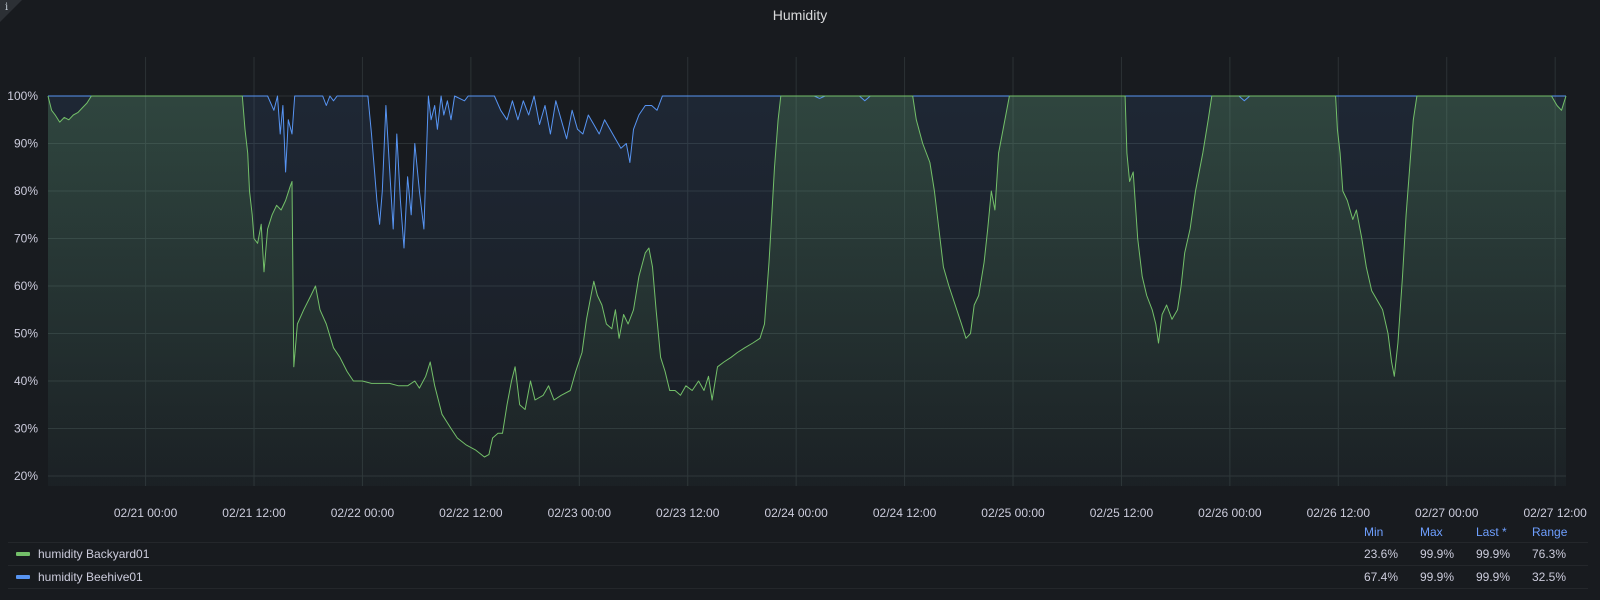 This screenshot has width=1600, height=600. What do you see at coordinates (580, 513) in the screenshot?
I see `x-tick-label: 02/23 00:00` at bounding box center [580, 513].